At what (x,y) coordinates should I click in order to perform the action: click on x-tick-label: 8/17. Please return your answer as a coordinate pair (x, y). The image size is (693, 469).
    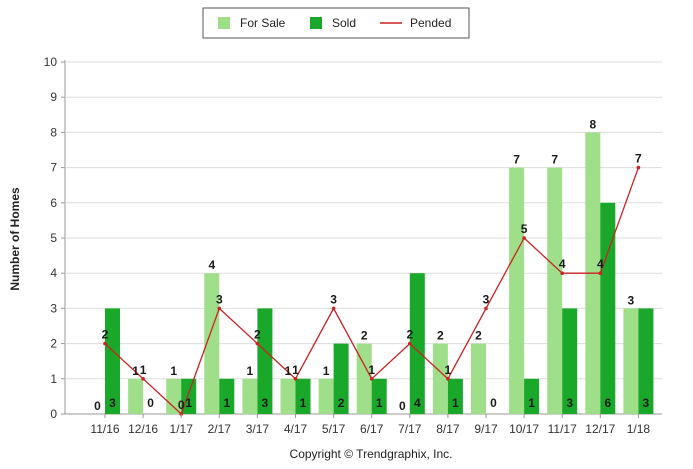
    Looking at the image, I should click on (448, 429).